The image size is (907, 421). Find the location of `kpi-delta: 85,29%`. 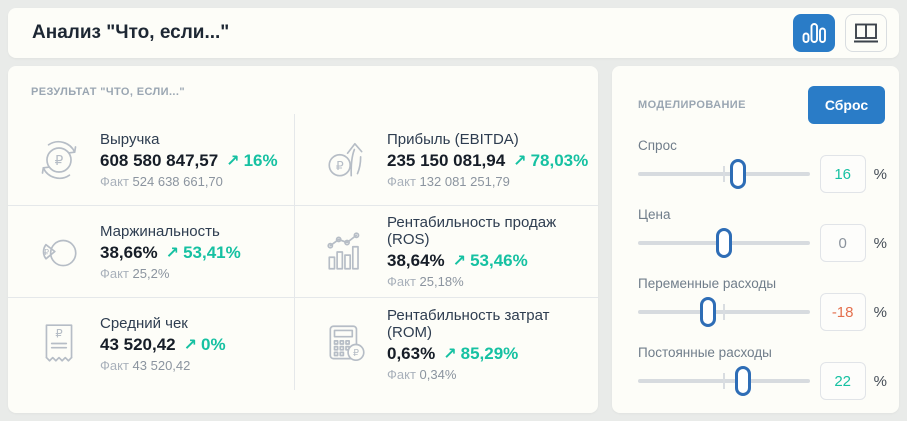

kpi-delta: 85,29% is located at coordinates (489, 353).